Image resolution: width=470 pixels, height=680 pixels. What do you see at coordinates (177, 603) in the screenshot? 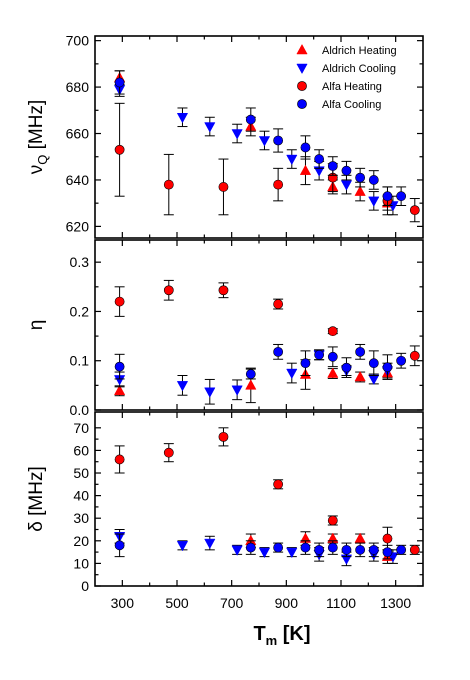
I see `x-tick-label: 500` at bounding box center [177, 603].